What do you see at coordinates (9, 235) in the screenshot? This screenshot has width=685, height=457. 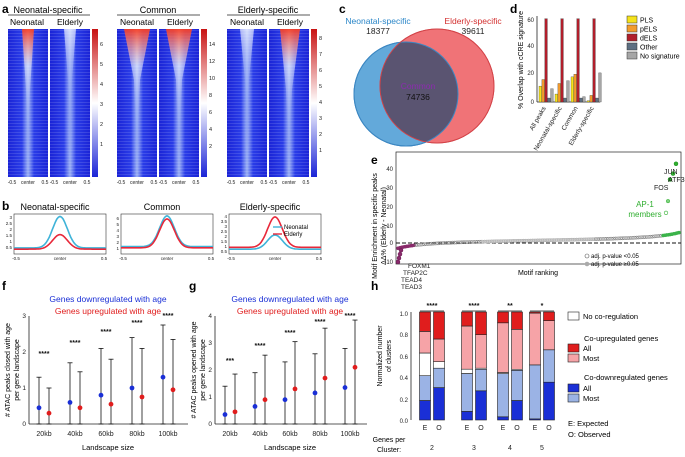 I see `y-tick: 1.5` at bounding box center [9, 235].